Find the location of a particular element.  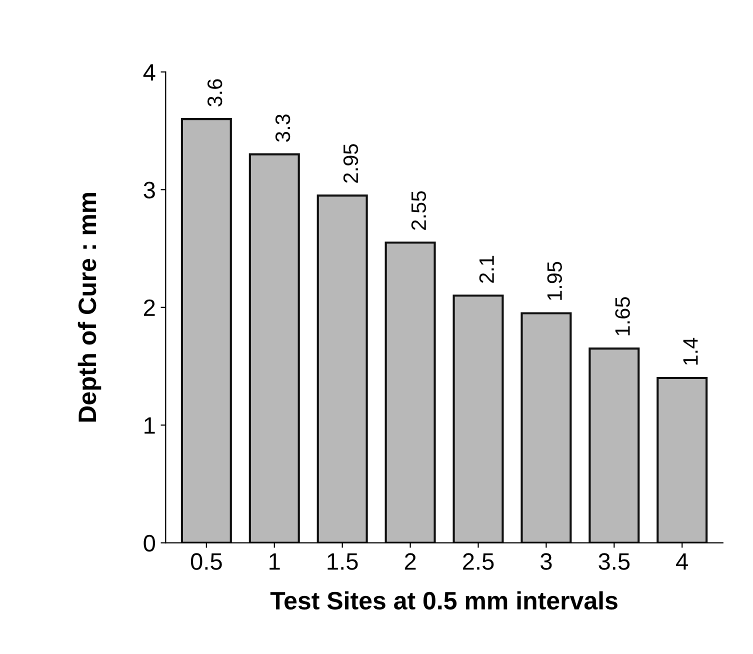

y-tick-label: 4 is located at coordinates (149, 72).